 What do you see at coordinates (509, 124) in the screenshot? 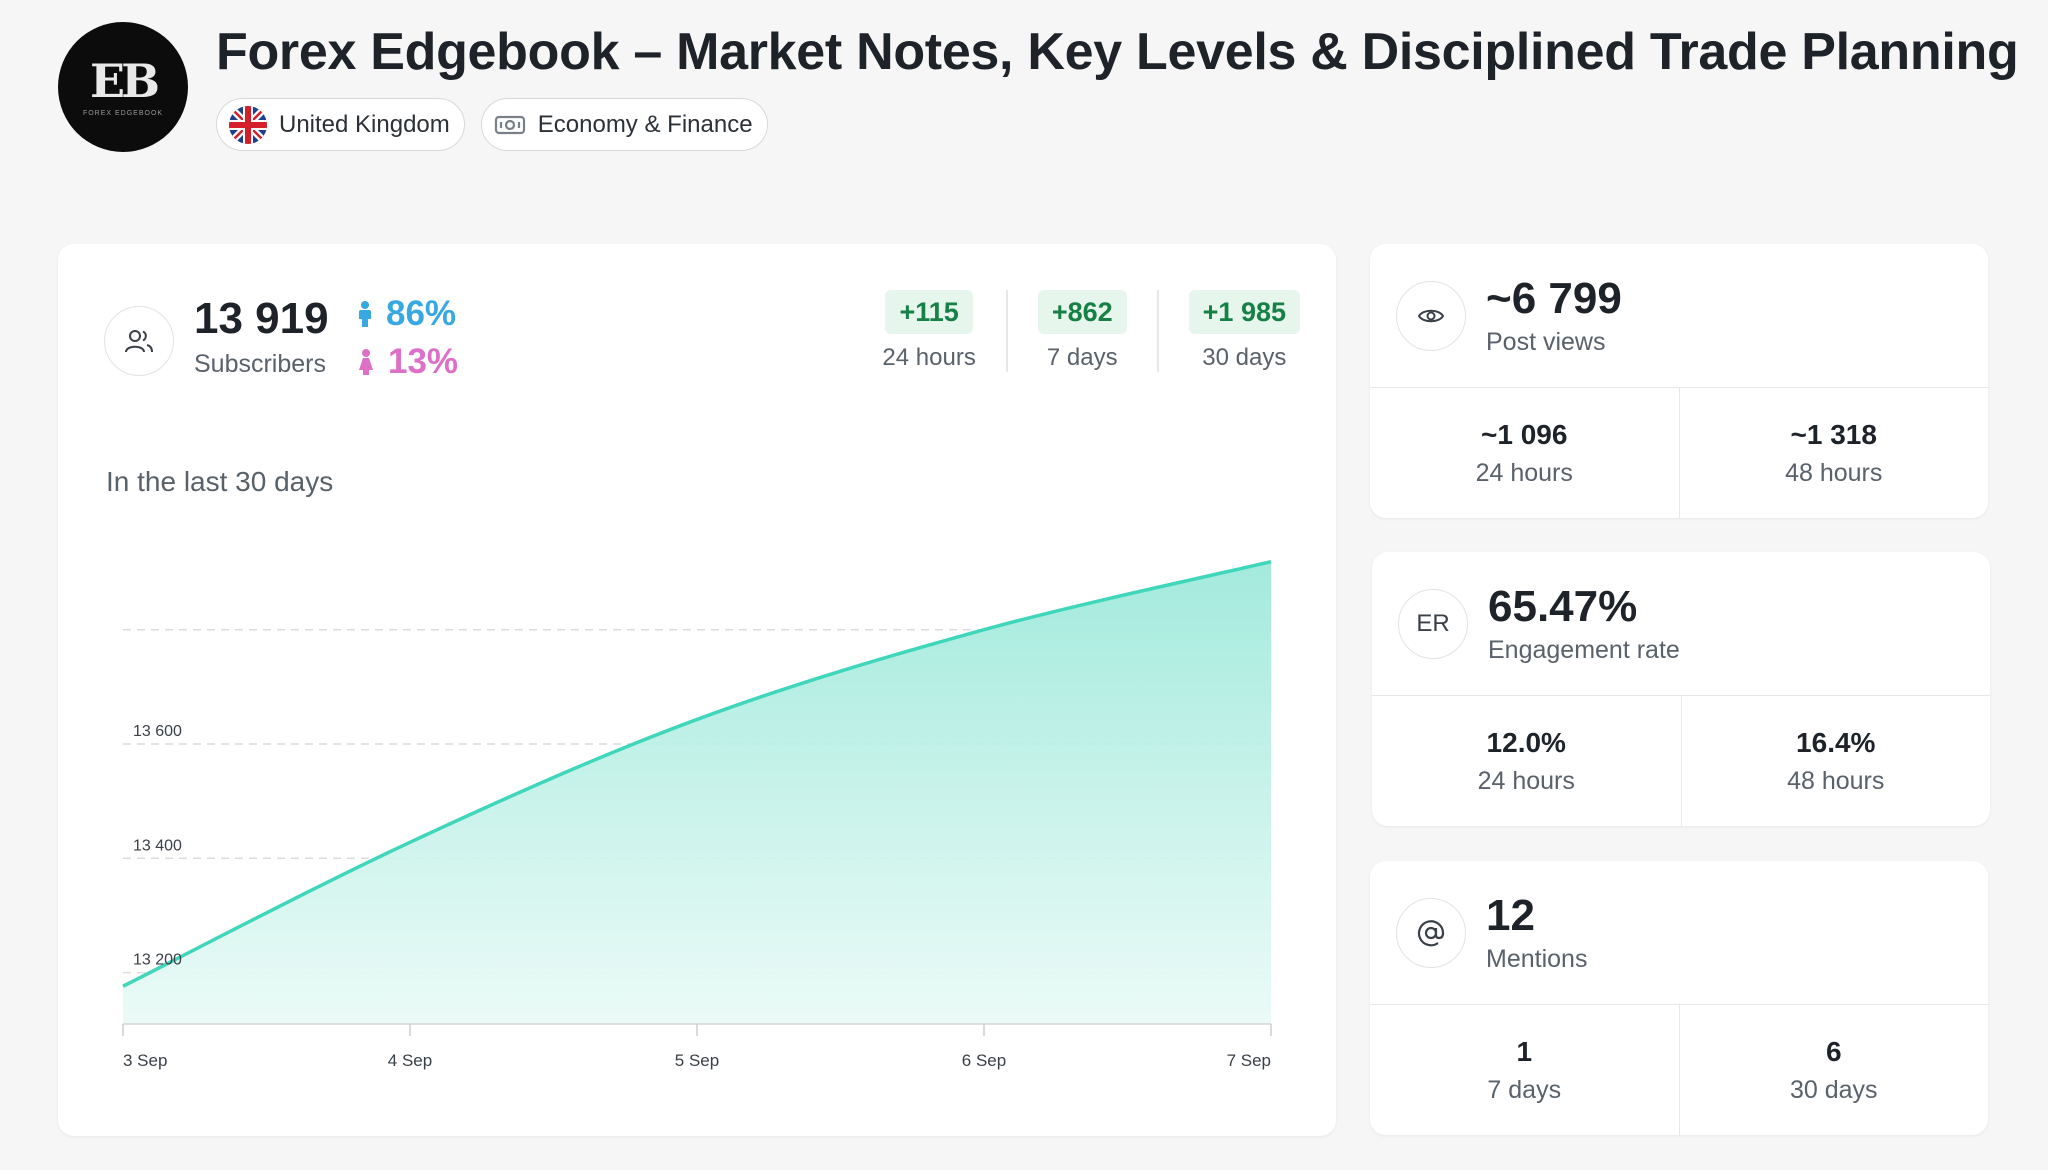
I see `banknote-icon` at bounding box center [509, 124].